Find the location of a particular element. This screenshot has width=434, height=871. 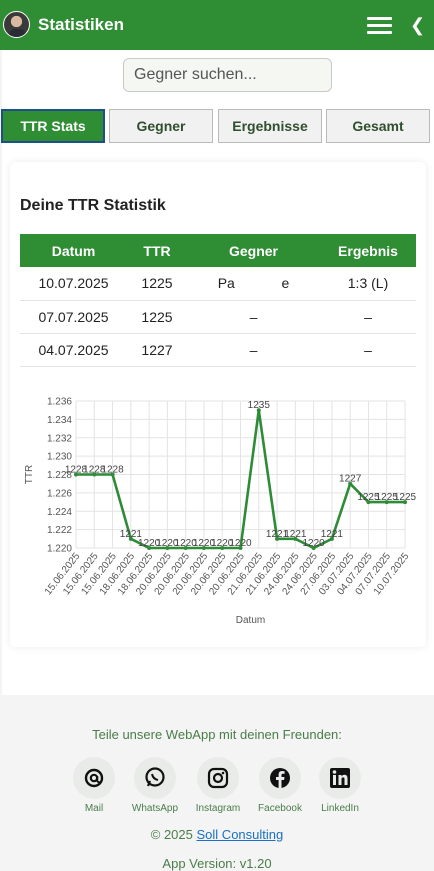

menu-icon is located at coordinates (379, 25).